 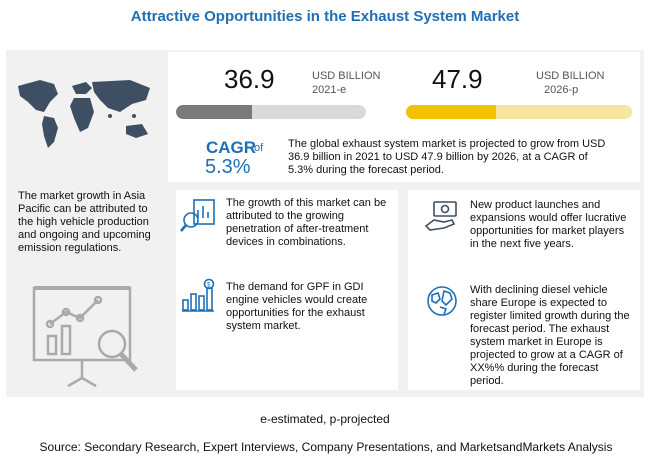 What do you see at coordinates (84, 114) in the screenshot?
I see `world-map-icon` at bounding box center [84, 114].